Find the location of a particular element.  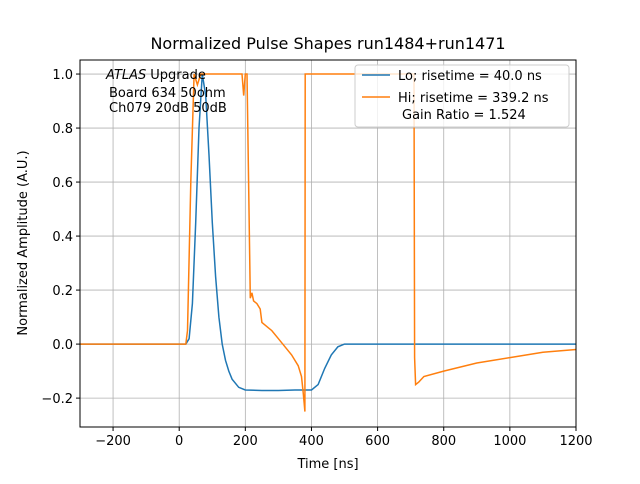

annotation-text: Upgrade is located at coordinates (178, 75).